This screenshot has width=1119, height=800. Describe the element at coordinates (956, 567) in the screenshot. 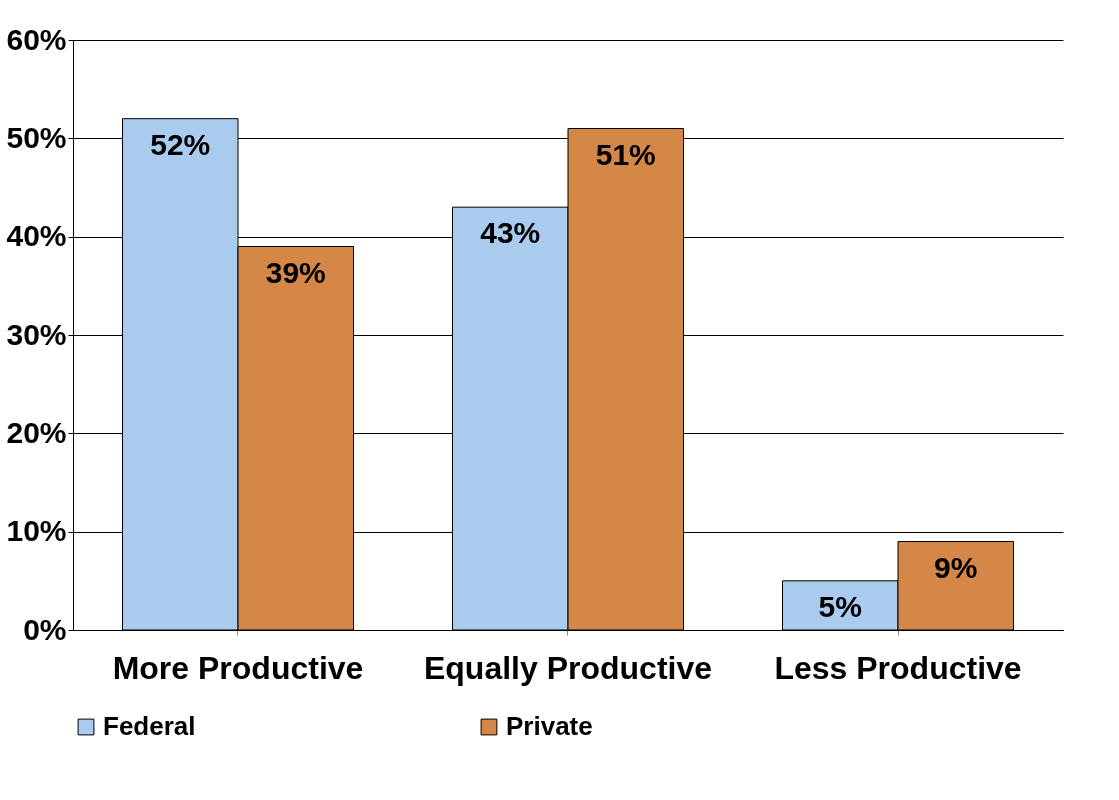

I see `data-label: 9%` at that location.